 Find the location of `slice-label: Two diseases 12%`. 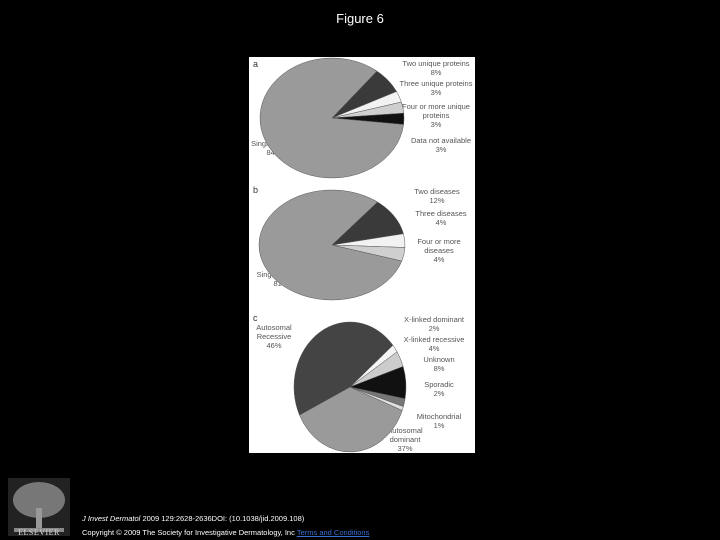

slice-label: Two diseases 12% is located at coordinates (437, 196).